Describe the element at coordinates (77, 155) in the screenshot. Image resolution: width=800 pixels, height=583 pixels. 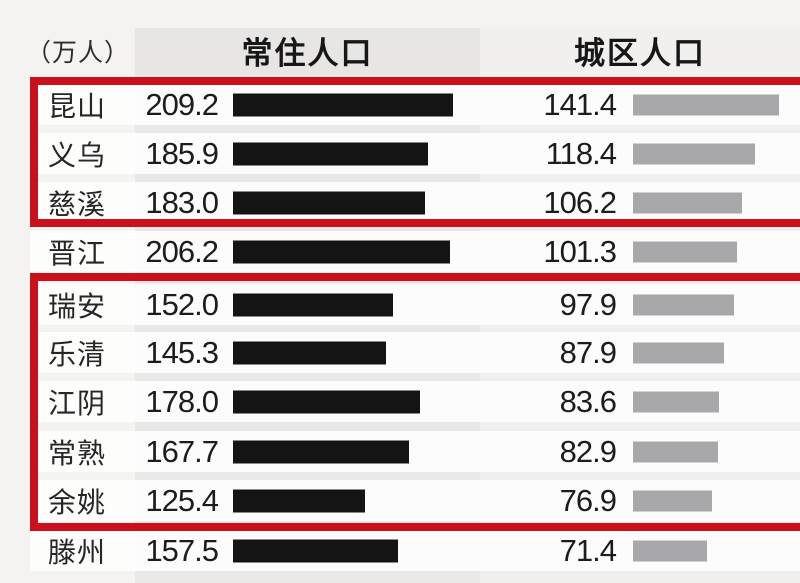
I see `city-label: 义乌` at that location.